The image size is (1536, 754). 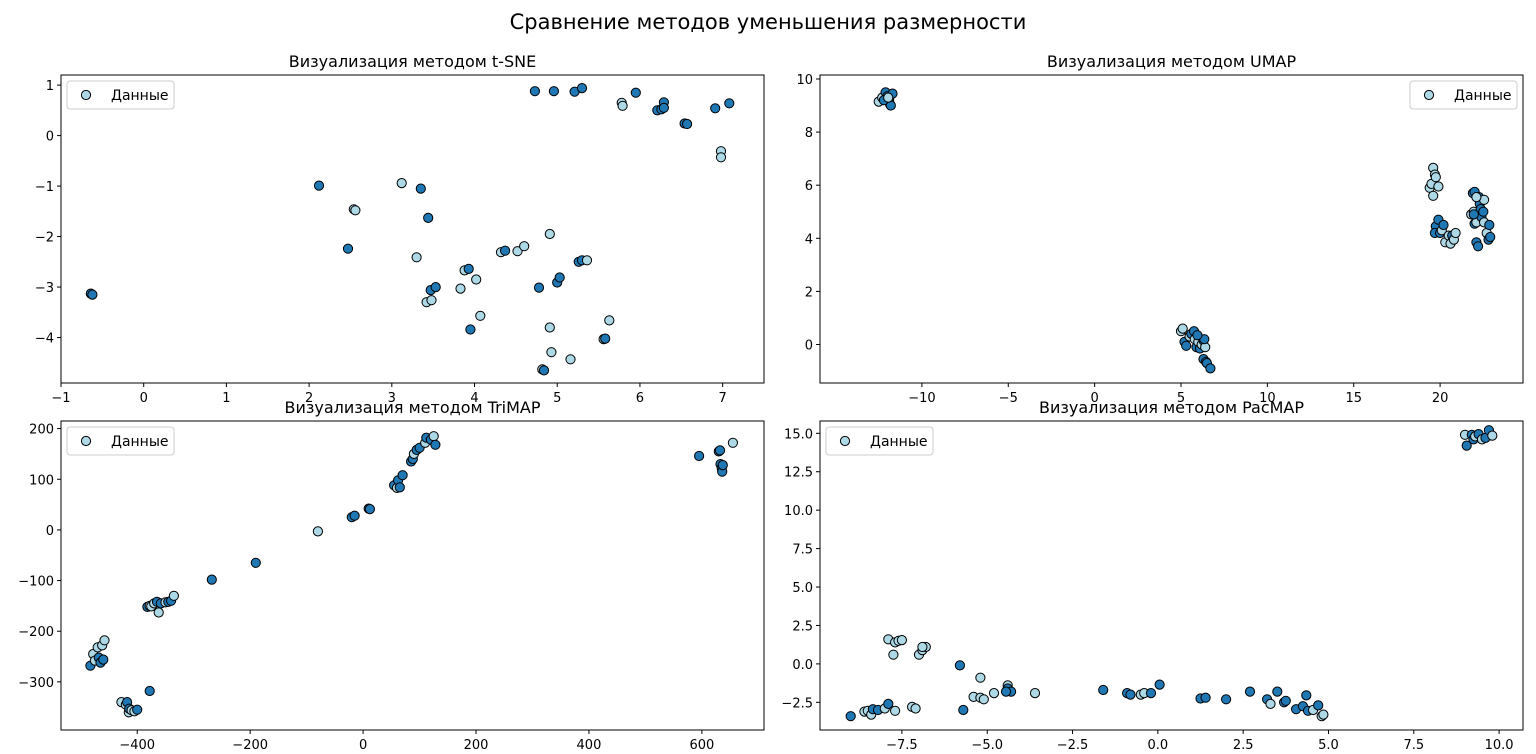 What do you see at coordinates (797, 703) in the screenshot?
I see `y-tick-label: −2.5` at bounding box center [797, 703].